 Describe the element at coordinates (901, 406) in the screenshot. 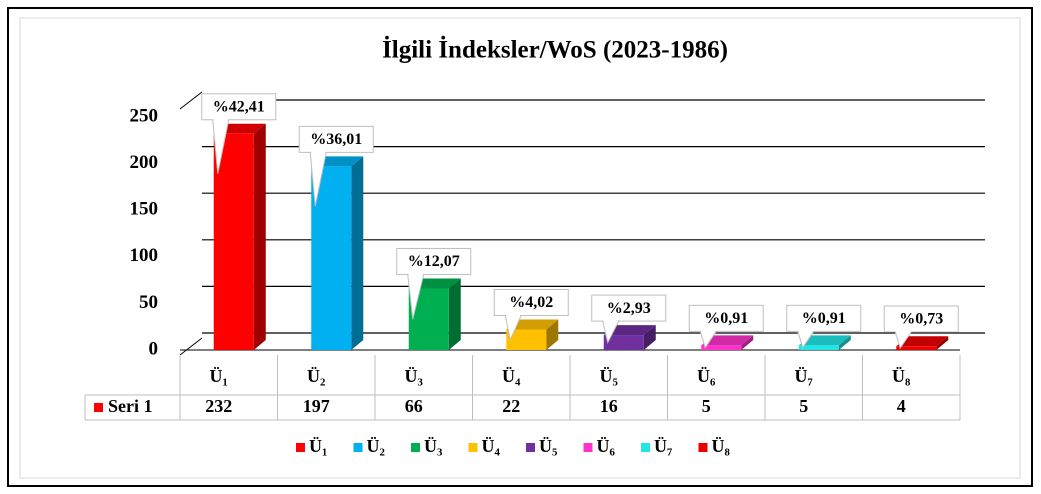

I see `table-value: 4` at that location.